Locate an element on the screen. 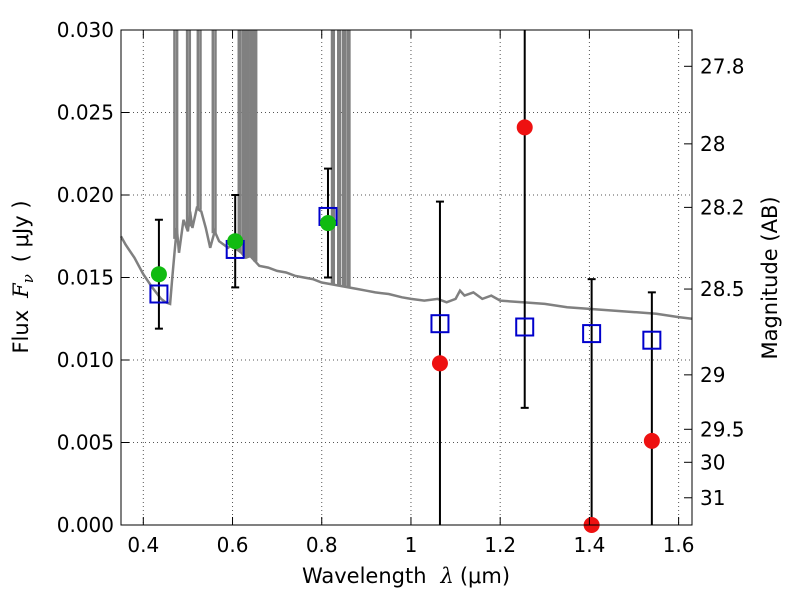 This screenshot has width=800, height=600. x-tick-label: 0.8 is located at coordinates (322, 545).